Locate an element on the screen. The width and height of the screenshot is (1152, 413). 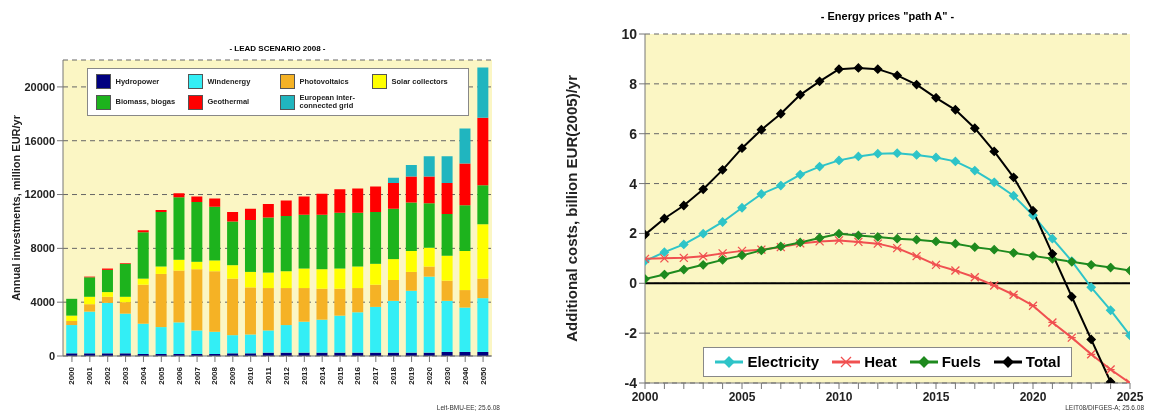
x-tick-label: 2050 is located at coordinates (483, 375).